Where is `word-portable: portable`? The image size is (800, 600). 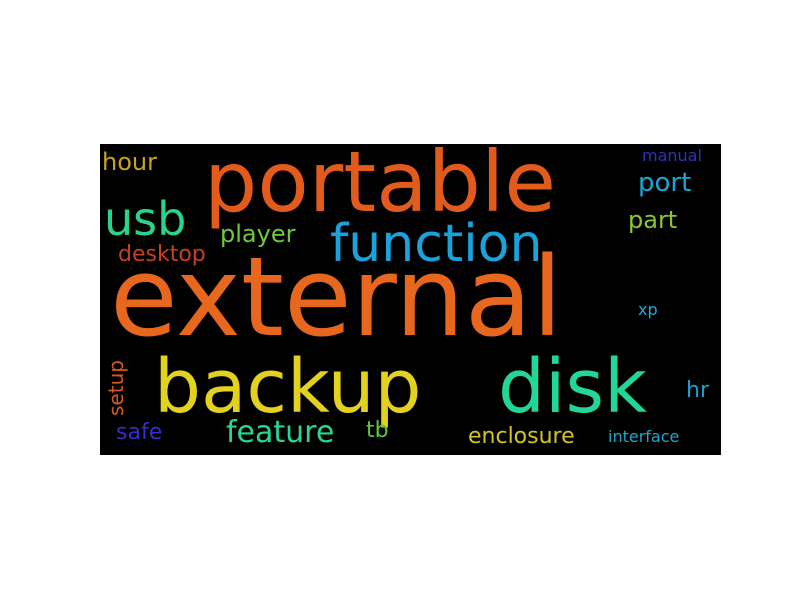 word-portable: portable is located at coordinates (380, 187).